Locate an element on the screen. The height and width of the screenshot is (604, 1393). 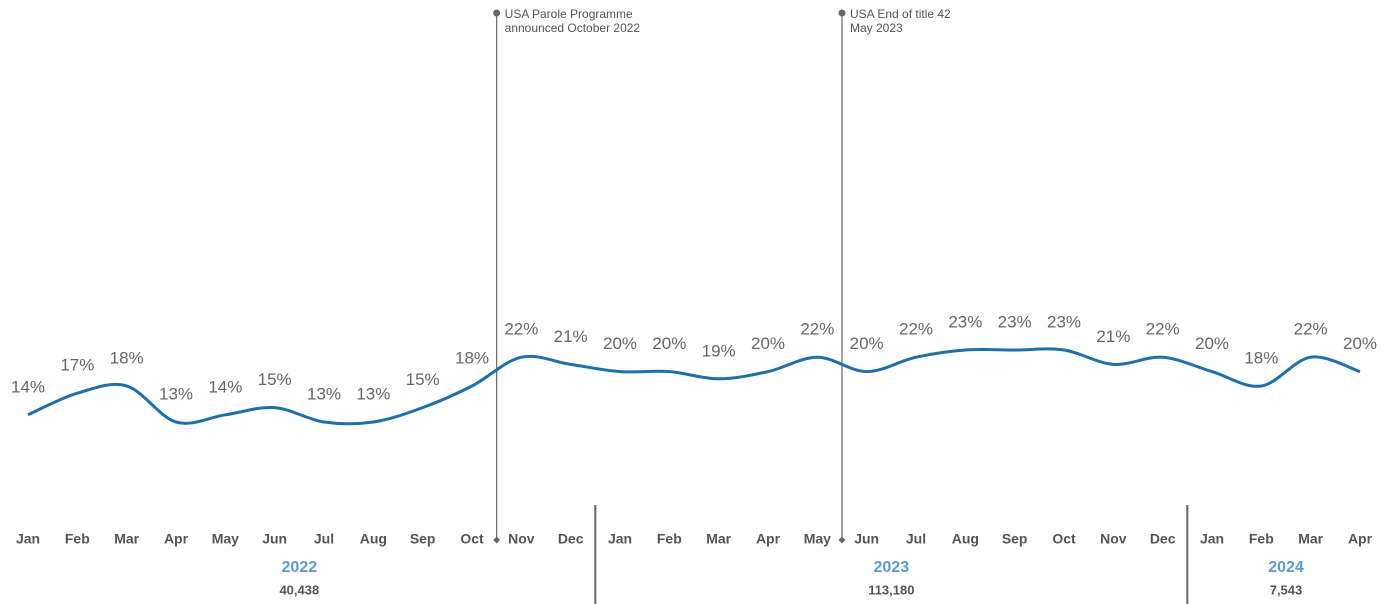
year-label: 2024 is located at coordinates (1286, 567).